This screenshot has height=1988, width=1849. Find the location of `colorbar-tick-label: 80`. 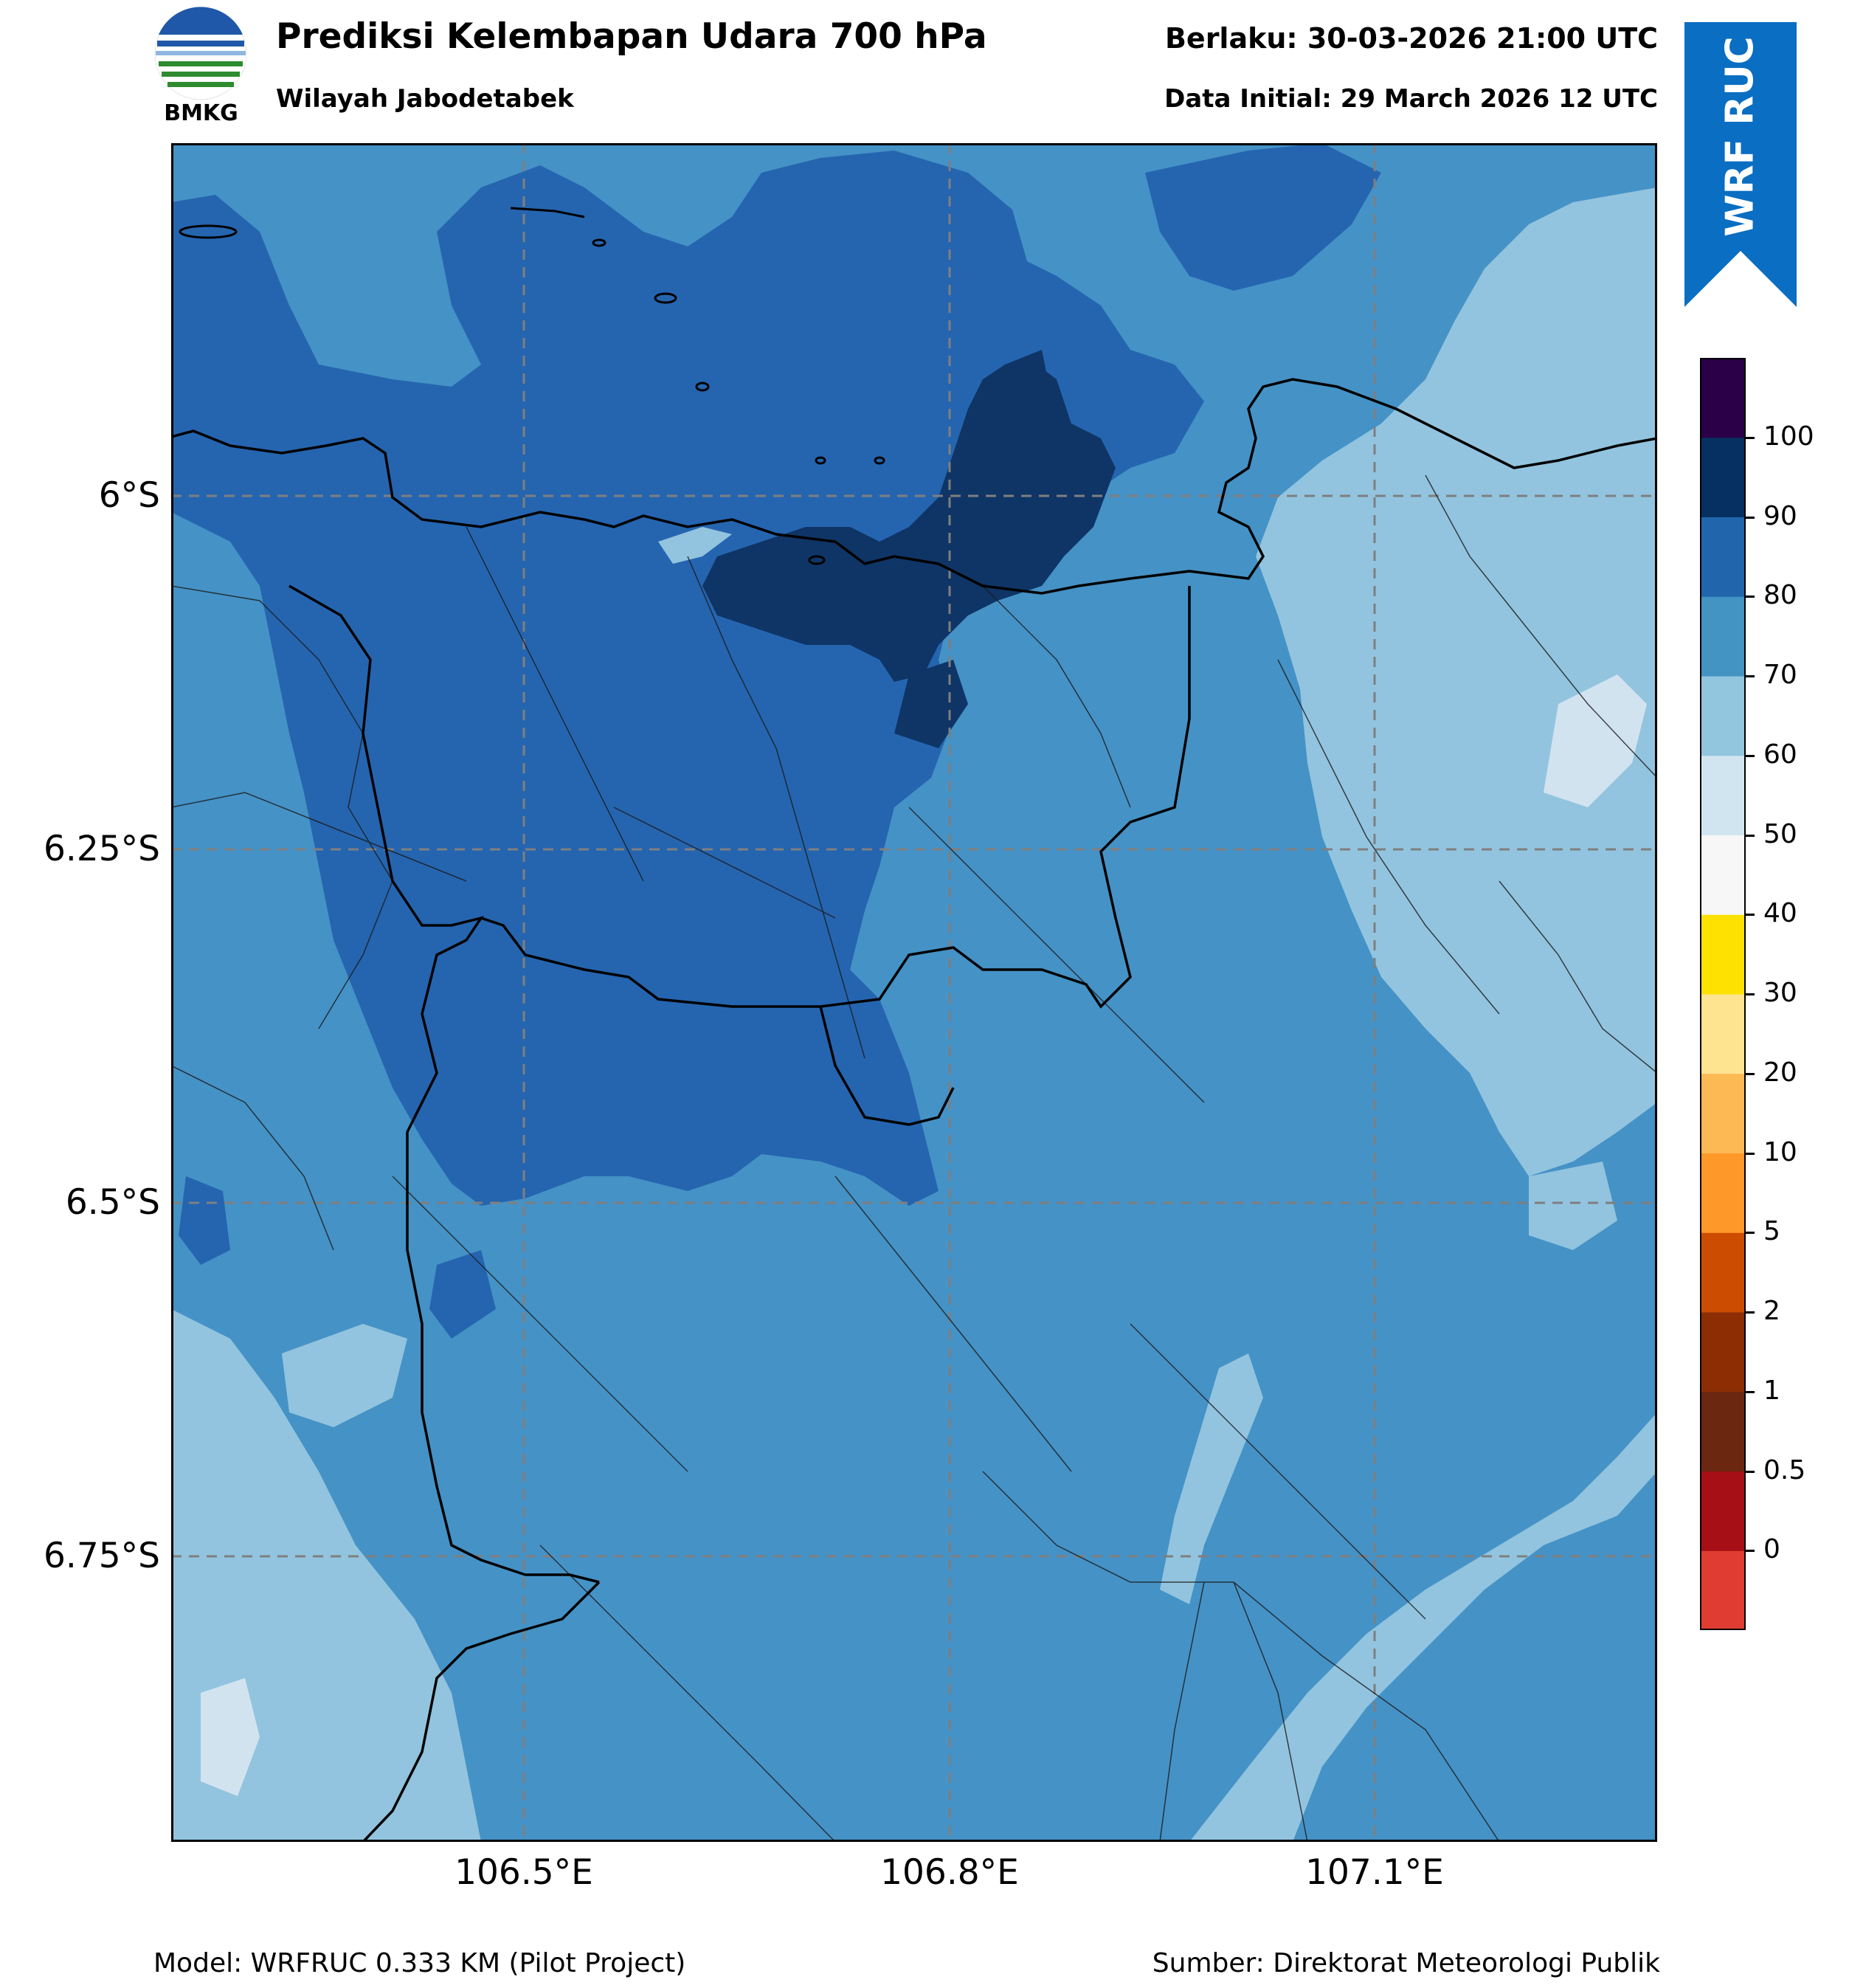

colorbar-tick-label: 80 is located at coordinates (1780, 595).